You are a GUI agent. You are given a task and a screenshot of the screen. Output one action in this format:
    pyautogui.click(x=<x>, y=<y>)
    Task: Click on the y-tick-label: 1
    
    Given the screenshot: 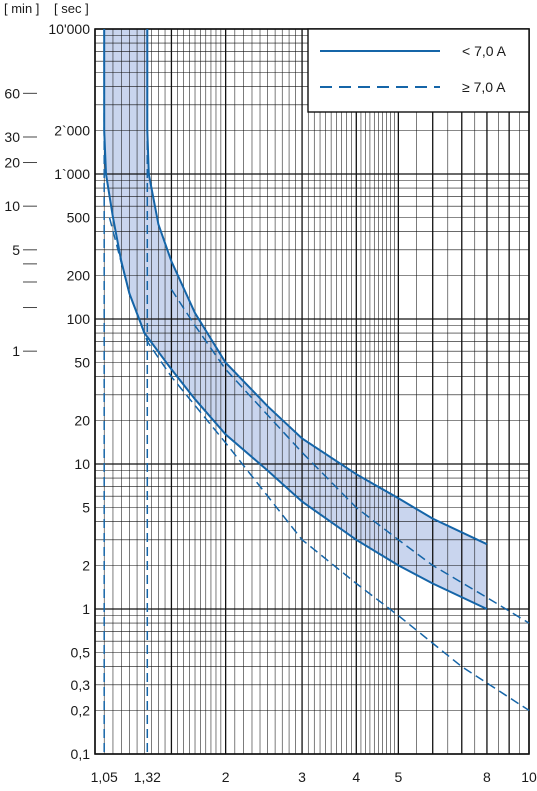 What is the action you would take?
    pyautogui.click(x=86, y=609)
    